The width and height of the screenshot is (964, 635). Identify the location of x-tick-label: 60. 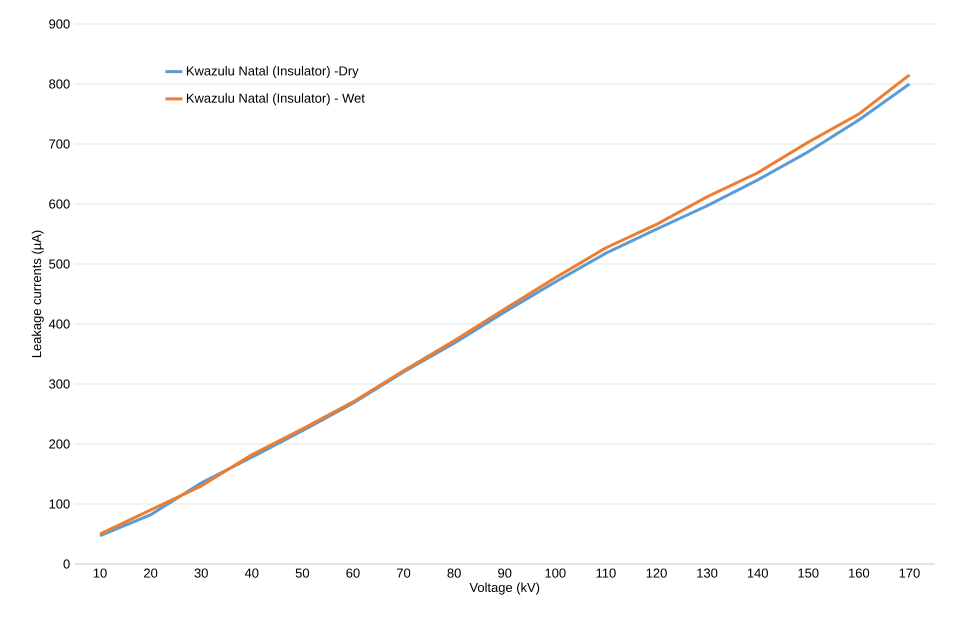
(353, 573).